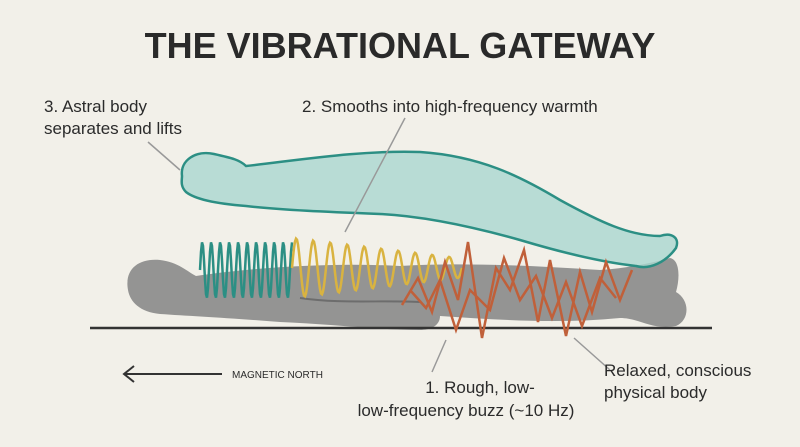 Image resolution: width=800 pixels, height=447 pixels. Describe the element at coordinates (113, 128) in the screenshot. I see `astral-label: separates and lifts` at that location.